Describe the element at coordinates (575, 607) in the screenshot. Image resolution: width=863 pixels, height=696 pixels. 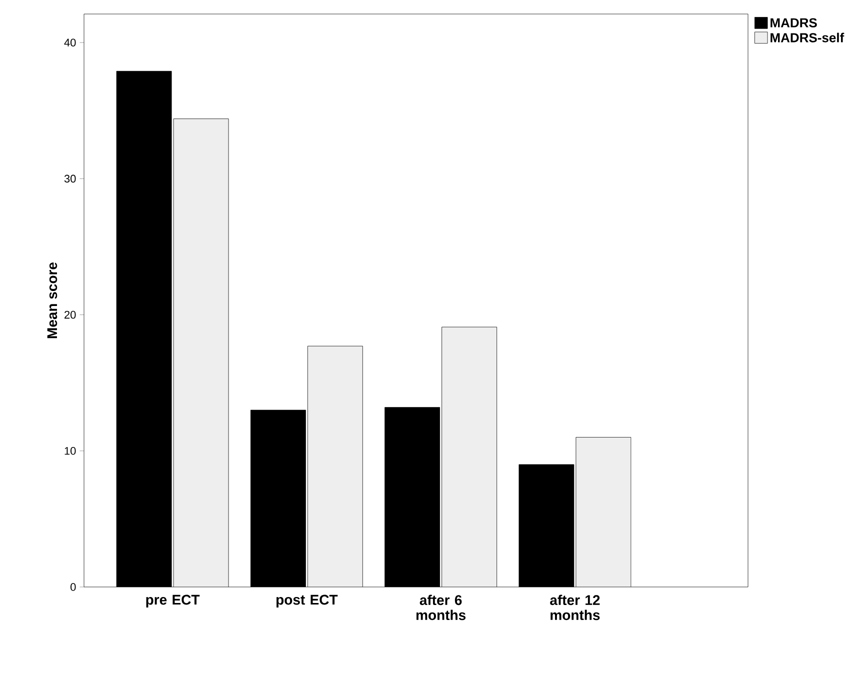
I see `x-tick-label: after 12 months` at that location.